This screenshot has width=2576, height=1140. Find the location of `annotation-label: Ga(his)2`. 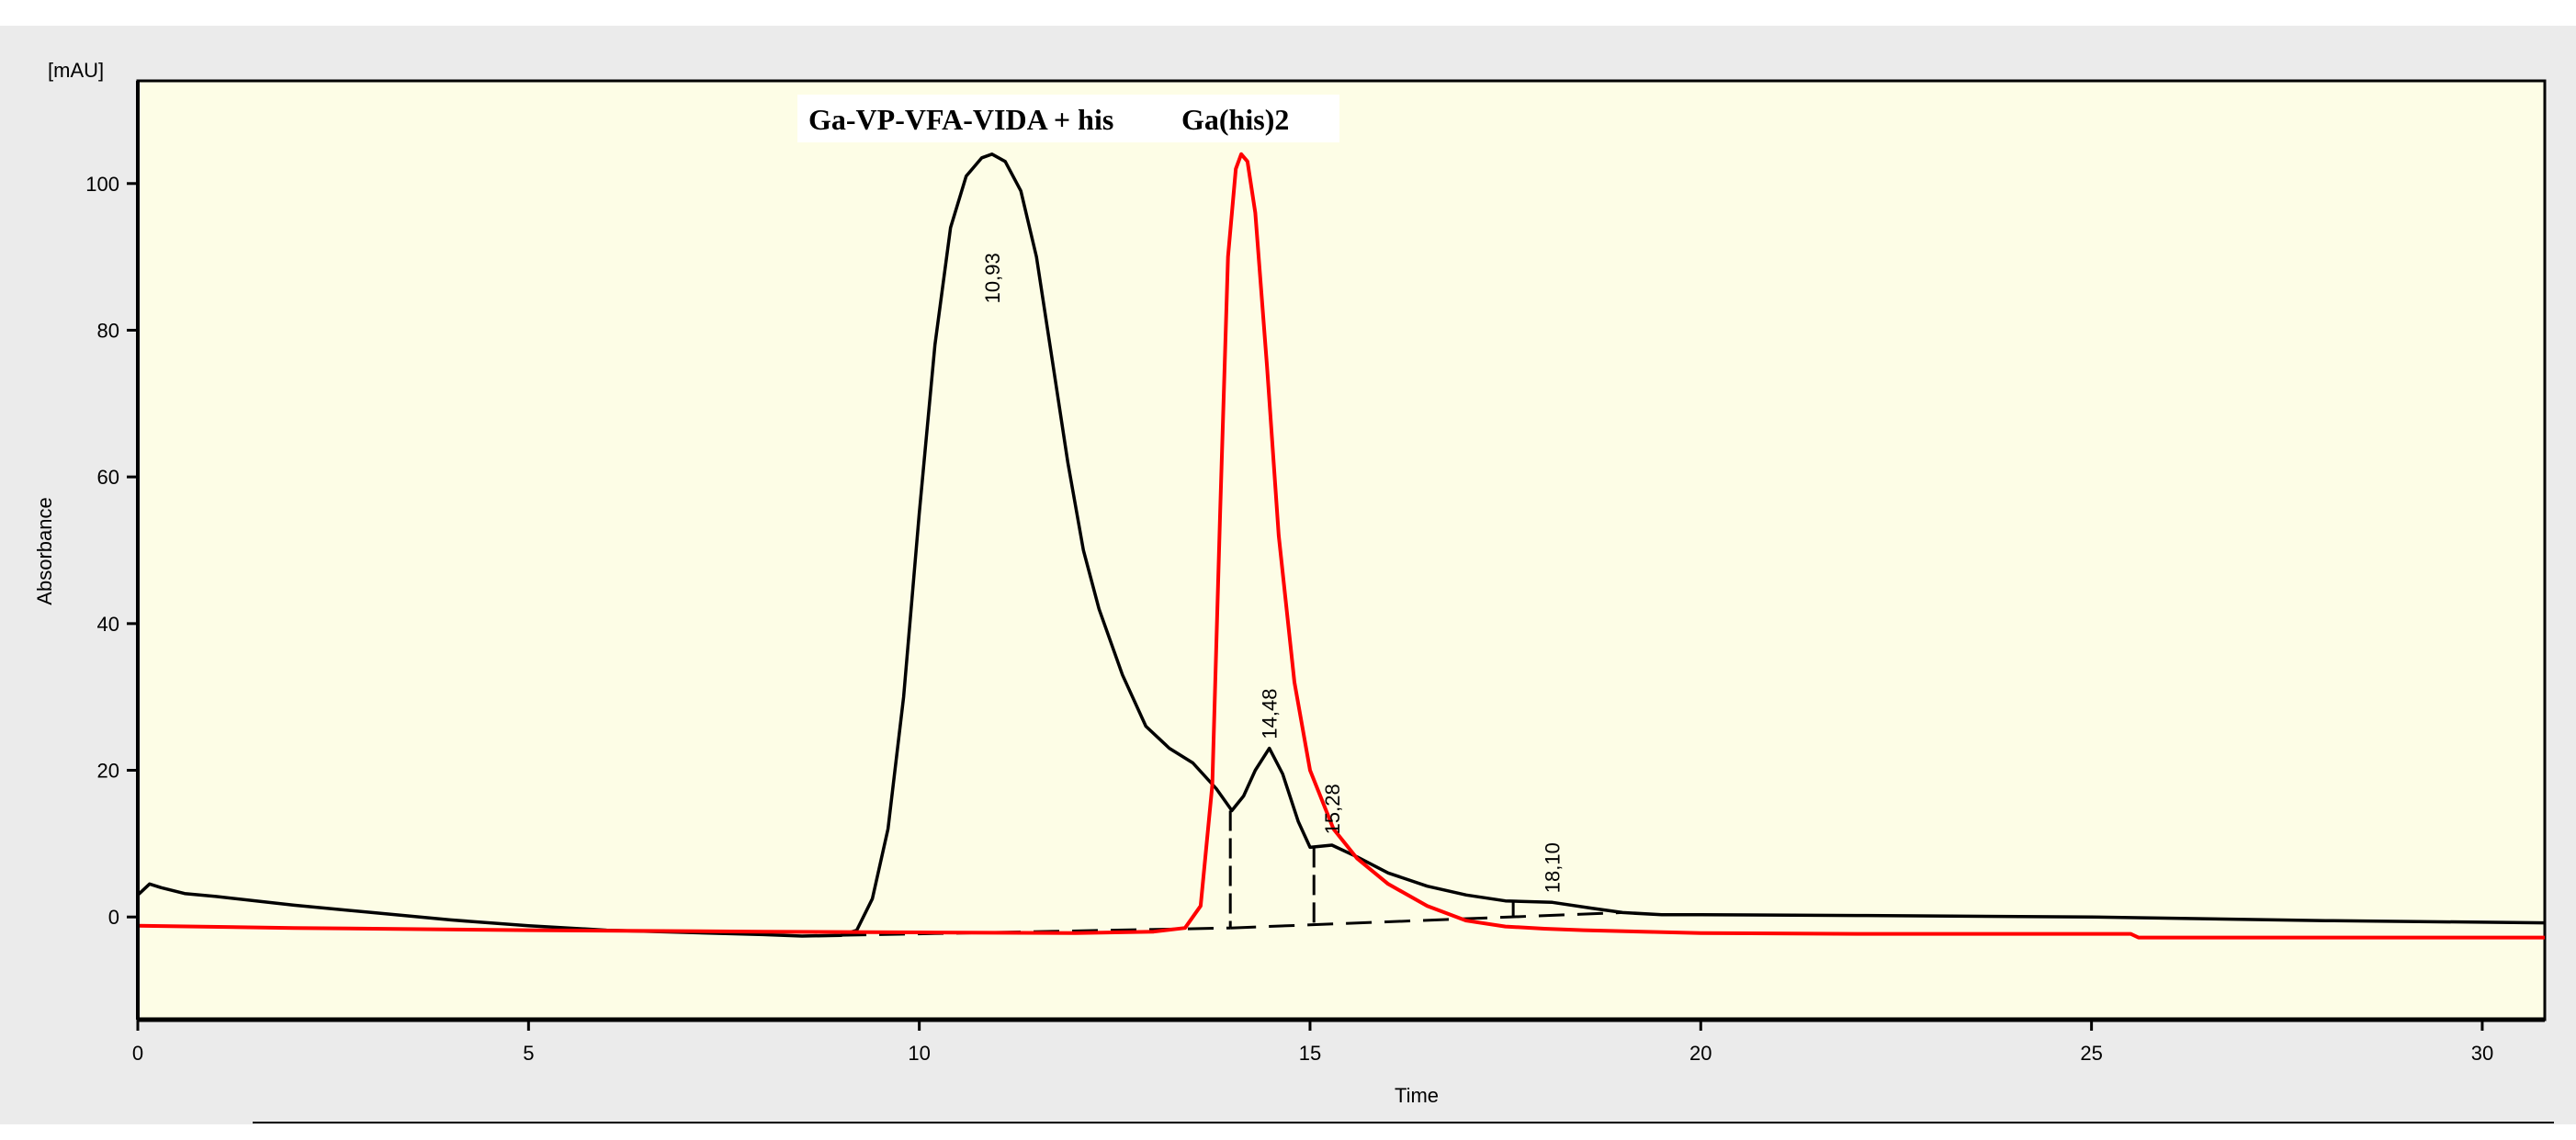

annotation-label: Ga(his)2 is located at coordinates (1235, 119).